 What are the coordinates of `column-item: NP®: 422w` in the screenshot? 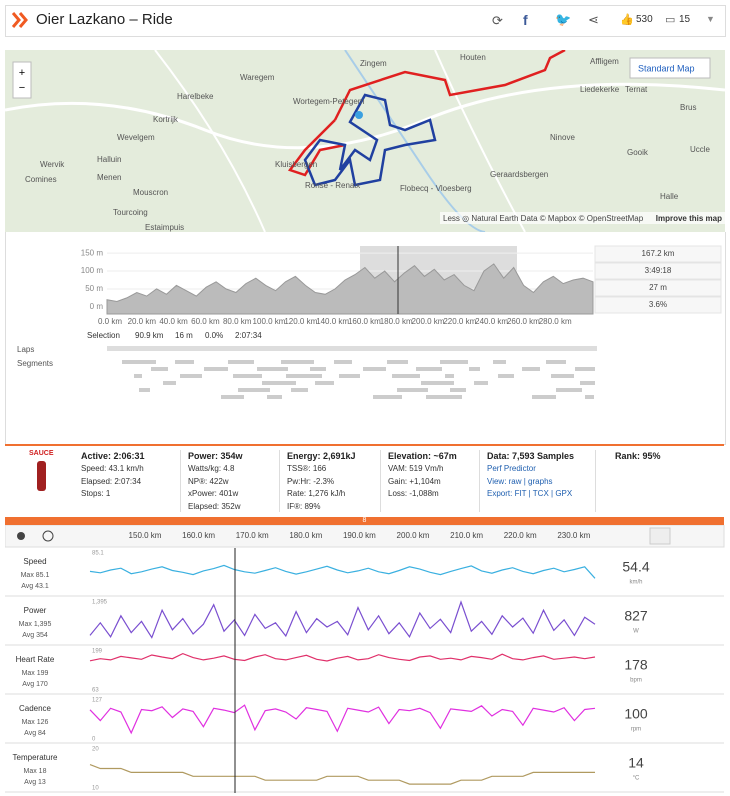 It's located at (208, 481).